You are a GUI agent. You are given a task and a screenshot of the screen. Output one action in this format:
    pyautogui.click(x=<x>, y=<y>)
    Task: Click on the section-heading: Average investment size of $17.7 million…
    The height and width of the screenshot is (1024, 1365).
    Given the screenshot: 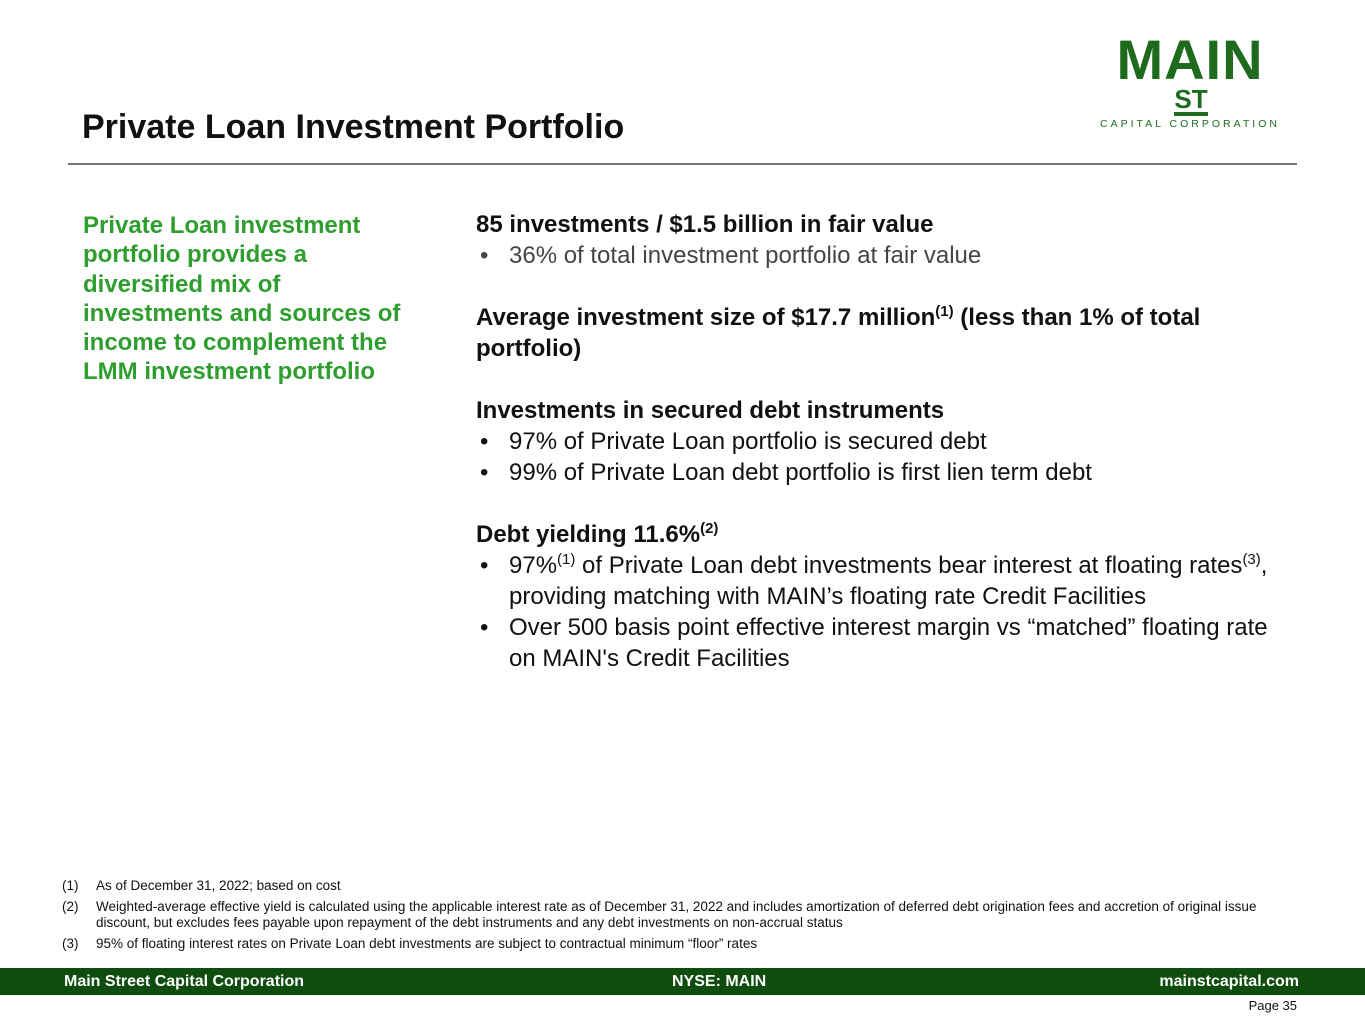 What is the action you would take?
    pyautogui.click(x=886, y=333)
    